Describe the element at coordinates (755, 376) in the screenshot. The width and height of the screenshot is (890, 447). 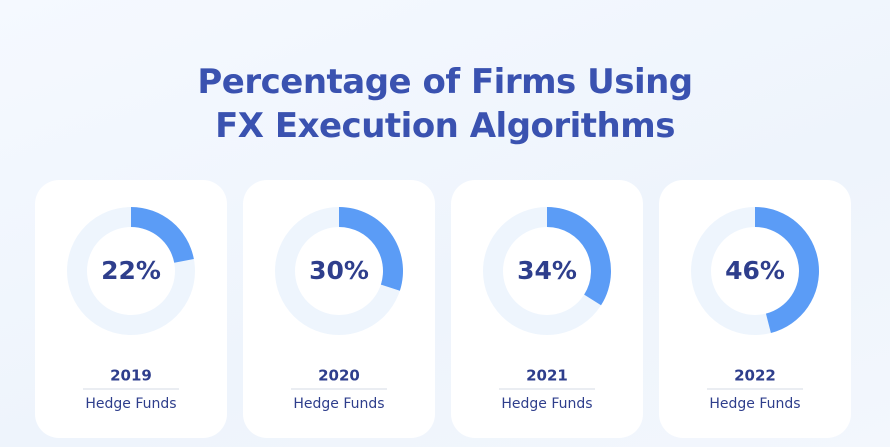
I see `year-label: 2022` at that location.